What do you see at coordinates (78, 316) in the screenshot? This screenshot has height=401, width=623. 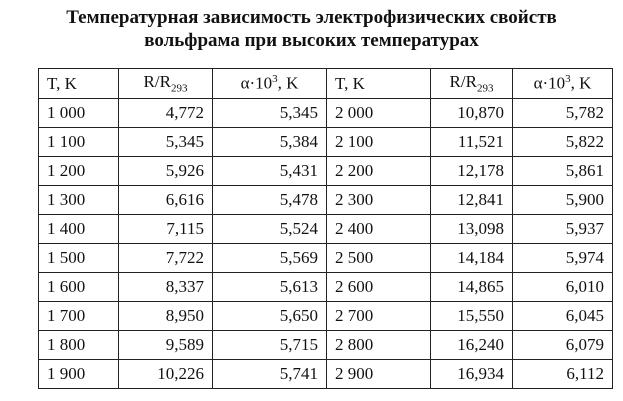 I see `table-cell: 1 700` at bounding box center [78, 316].